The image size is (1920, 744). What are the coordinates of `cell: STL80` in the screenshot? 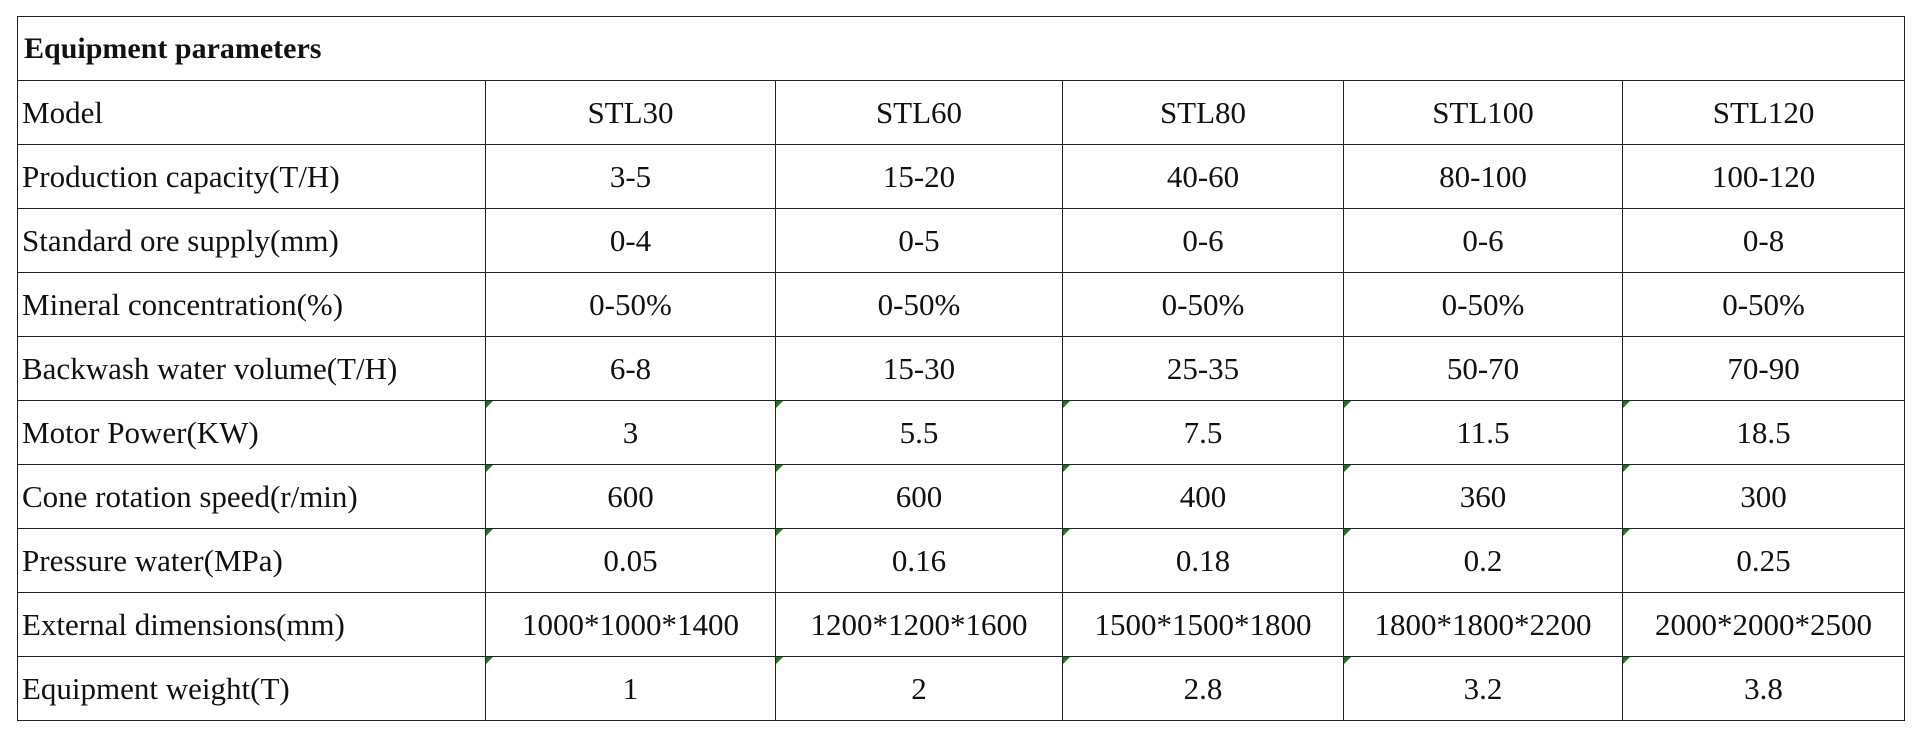 It's located at (1203, 112).